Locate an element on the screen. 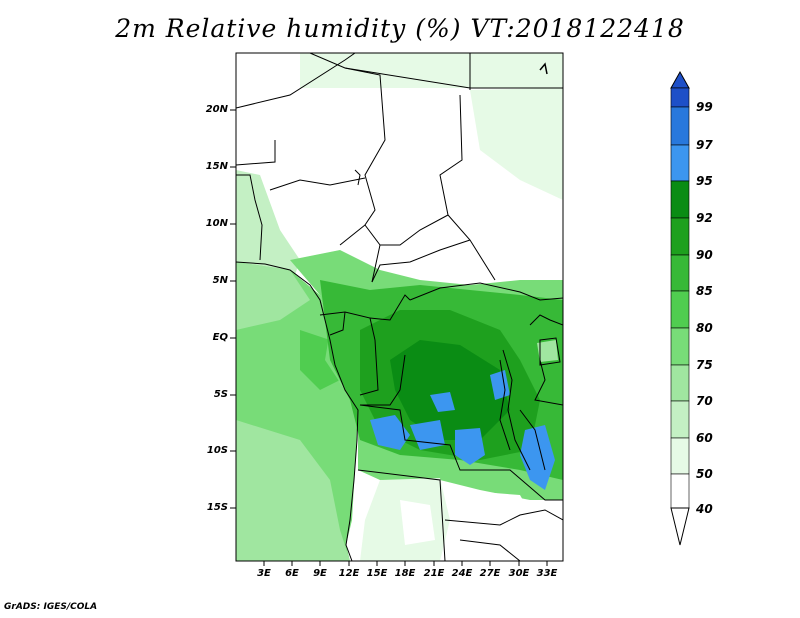 This screenshot has width=800, height=618. lon-label: 27E is located at coordinates (490, 573).